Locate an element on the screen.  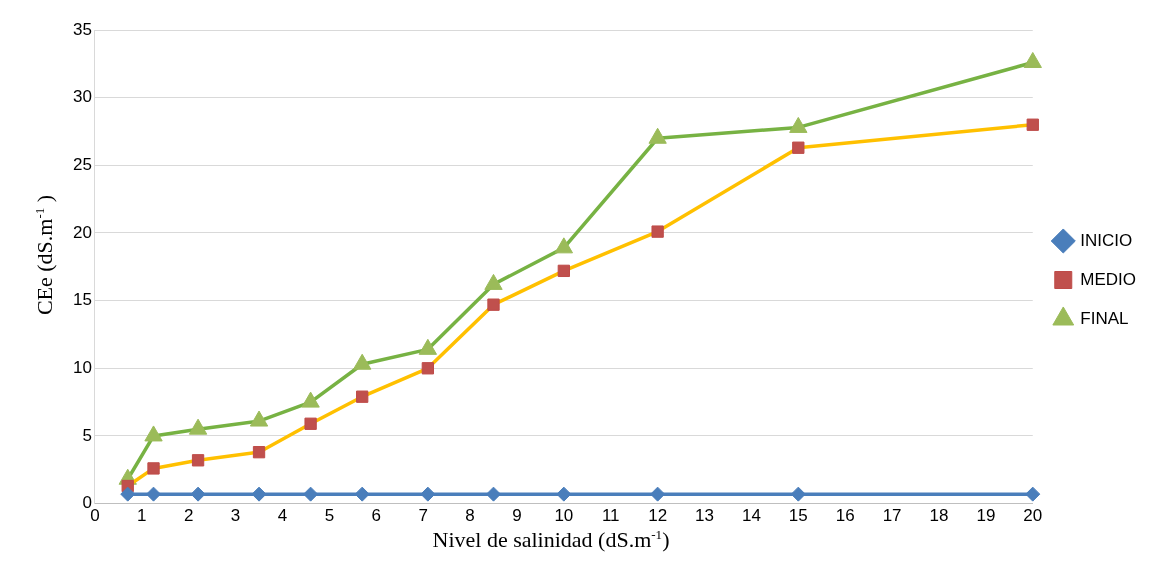
y-tick-label: 5 is located at coordinates (87, 435).